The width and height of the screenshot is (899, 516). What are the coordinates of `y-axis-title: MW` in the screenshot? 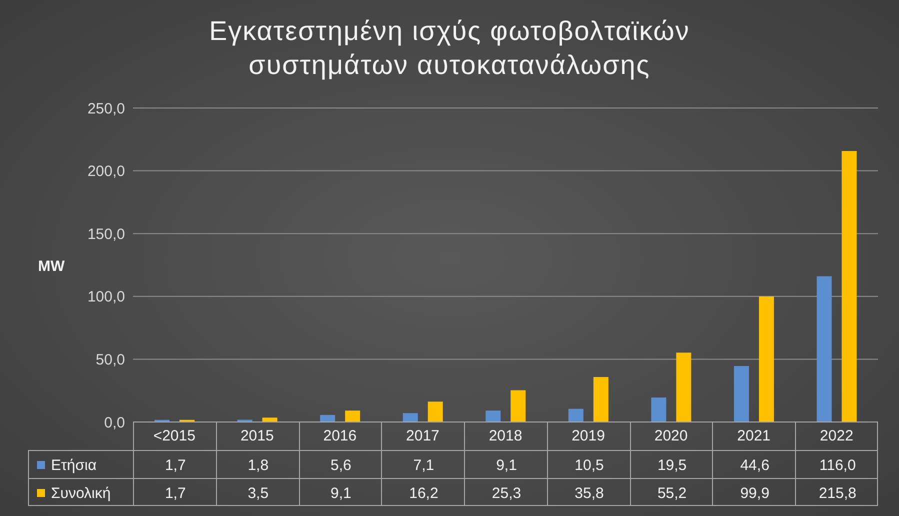 It's located at (51, 266).